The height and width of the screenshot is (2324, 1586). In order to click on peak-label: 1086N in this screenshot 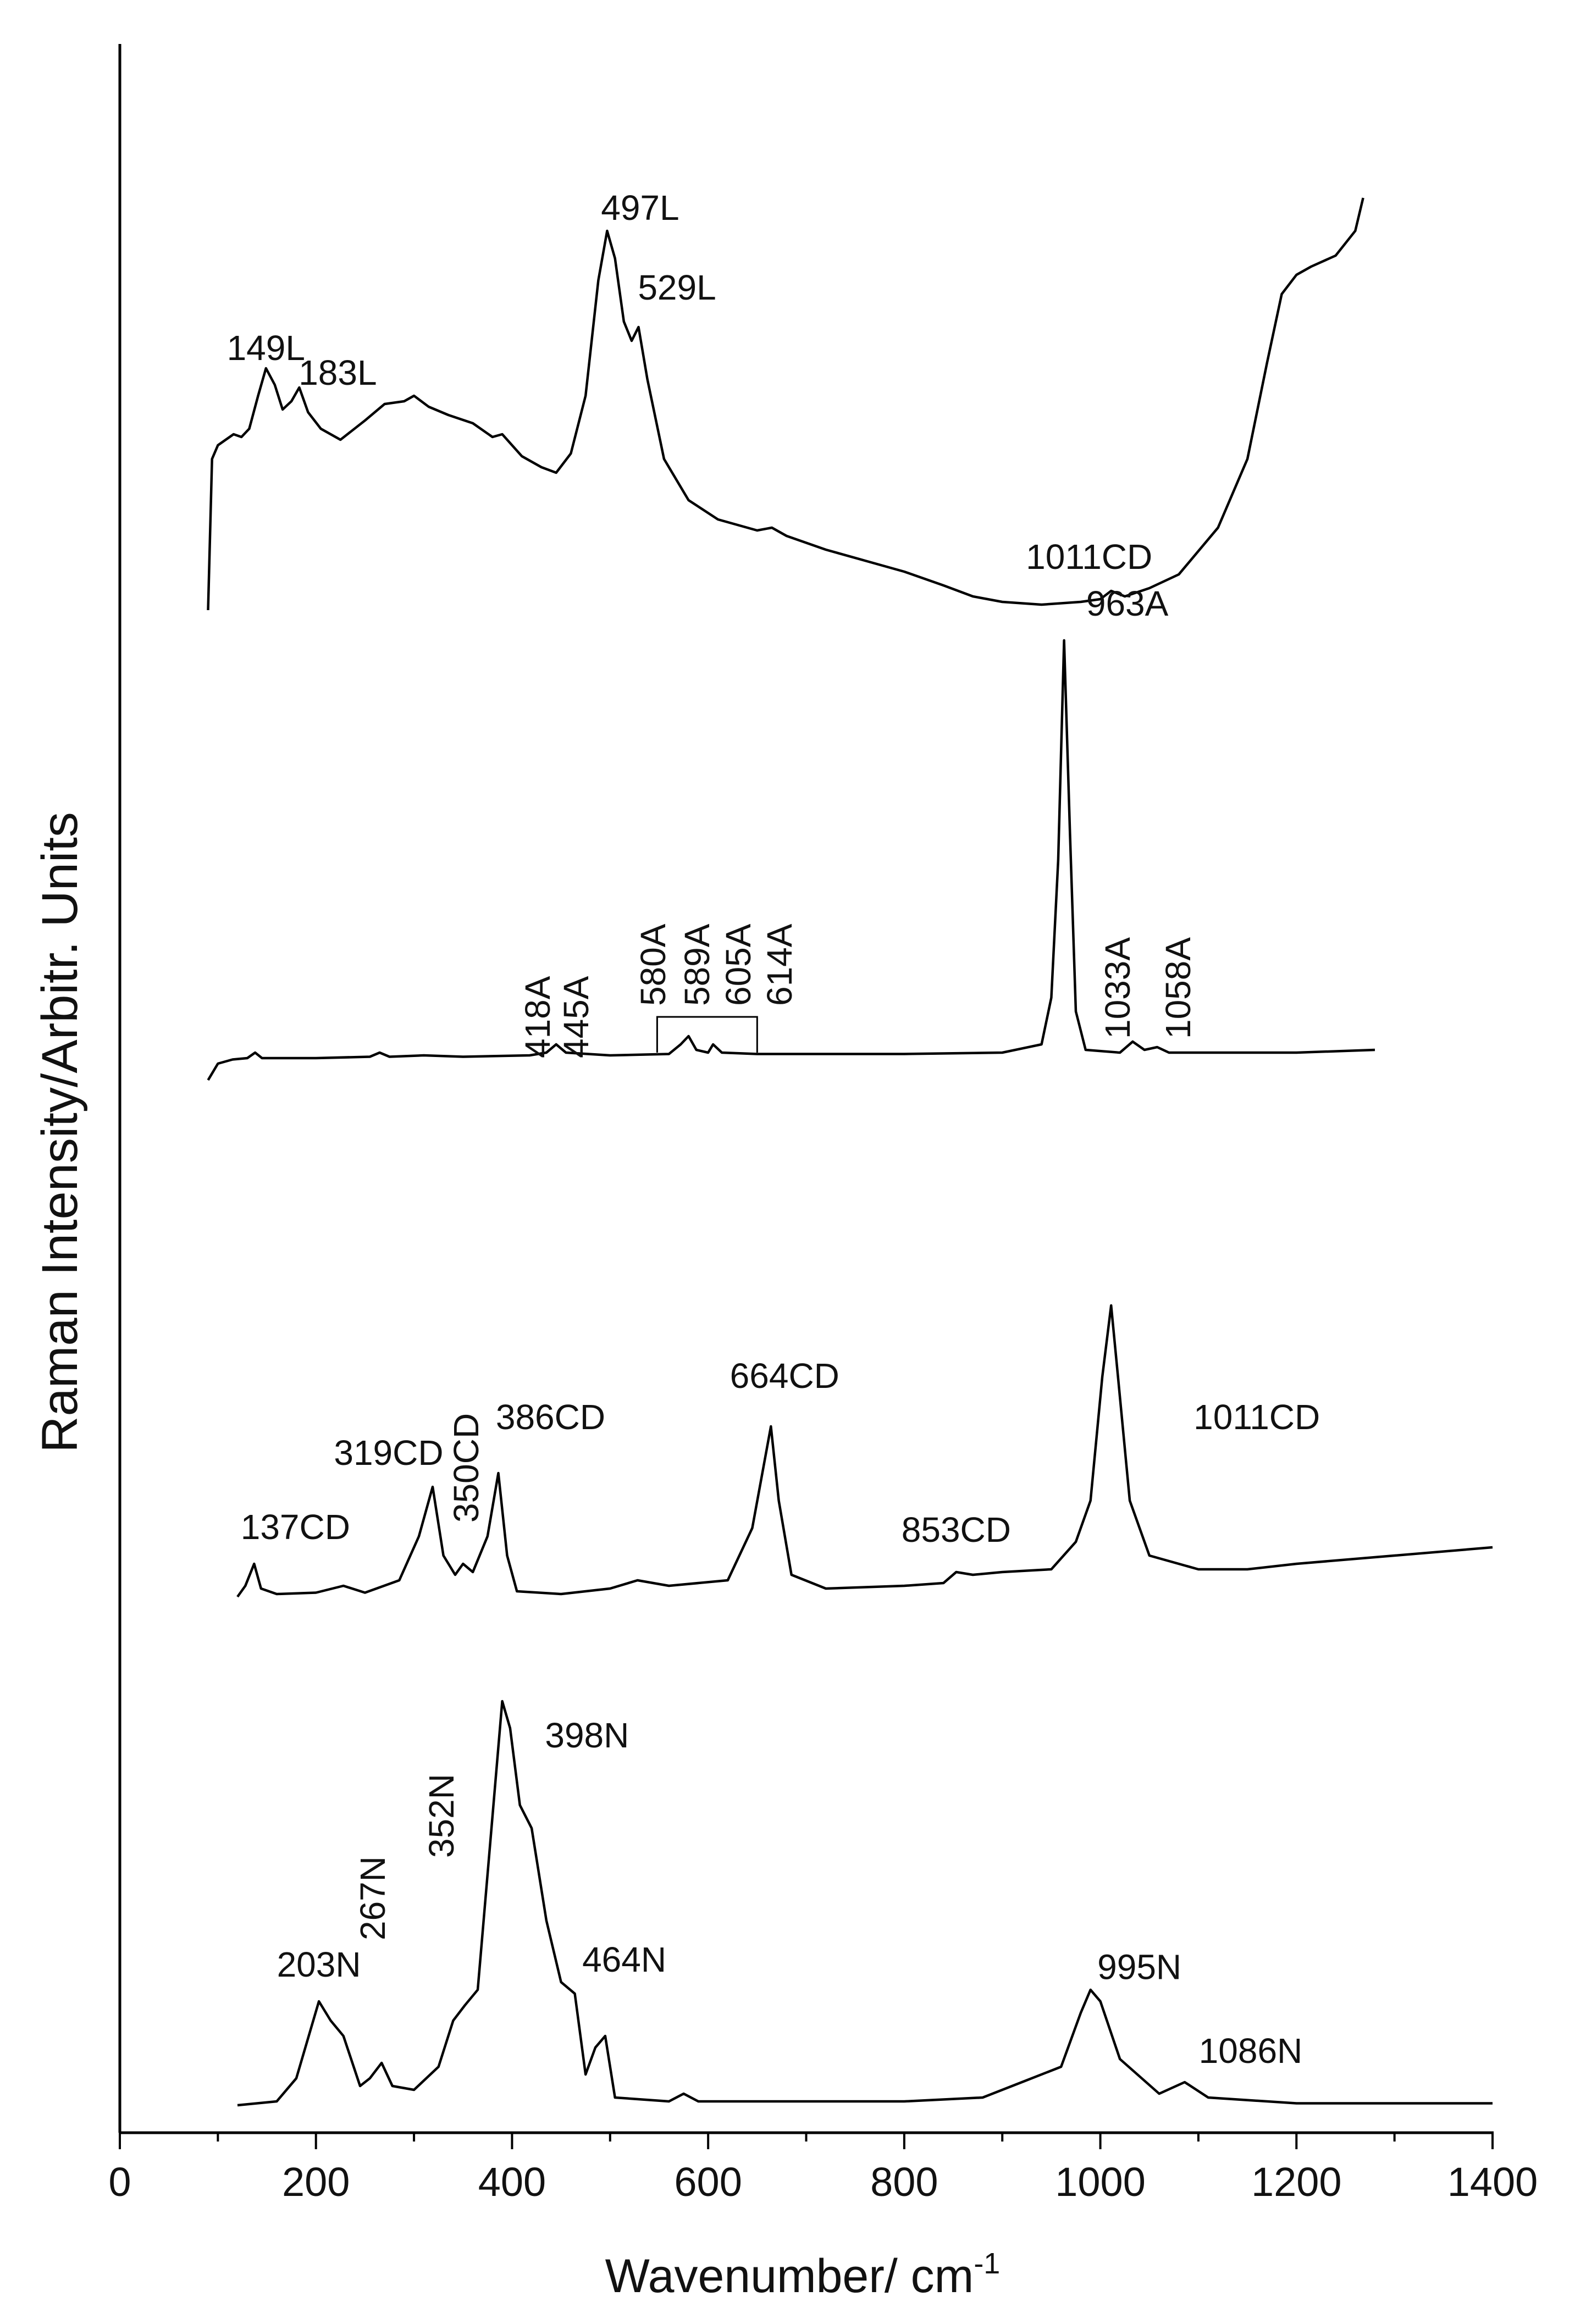, I will do `click(1251, 2051)`.